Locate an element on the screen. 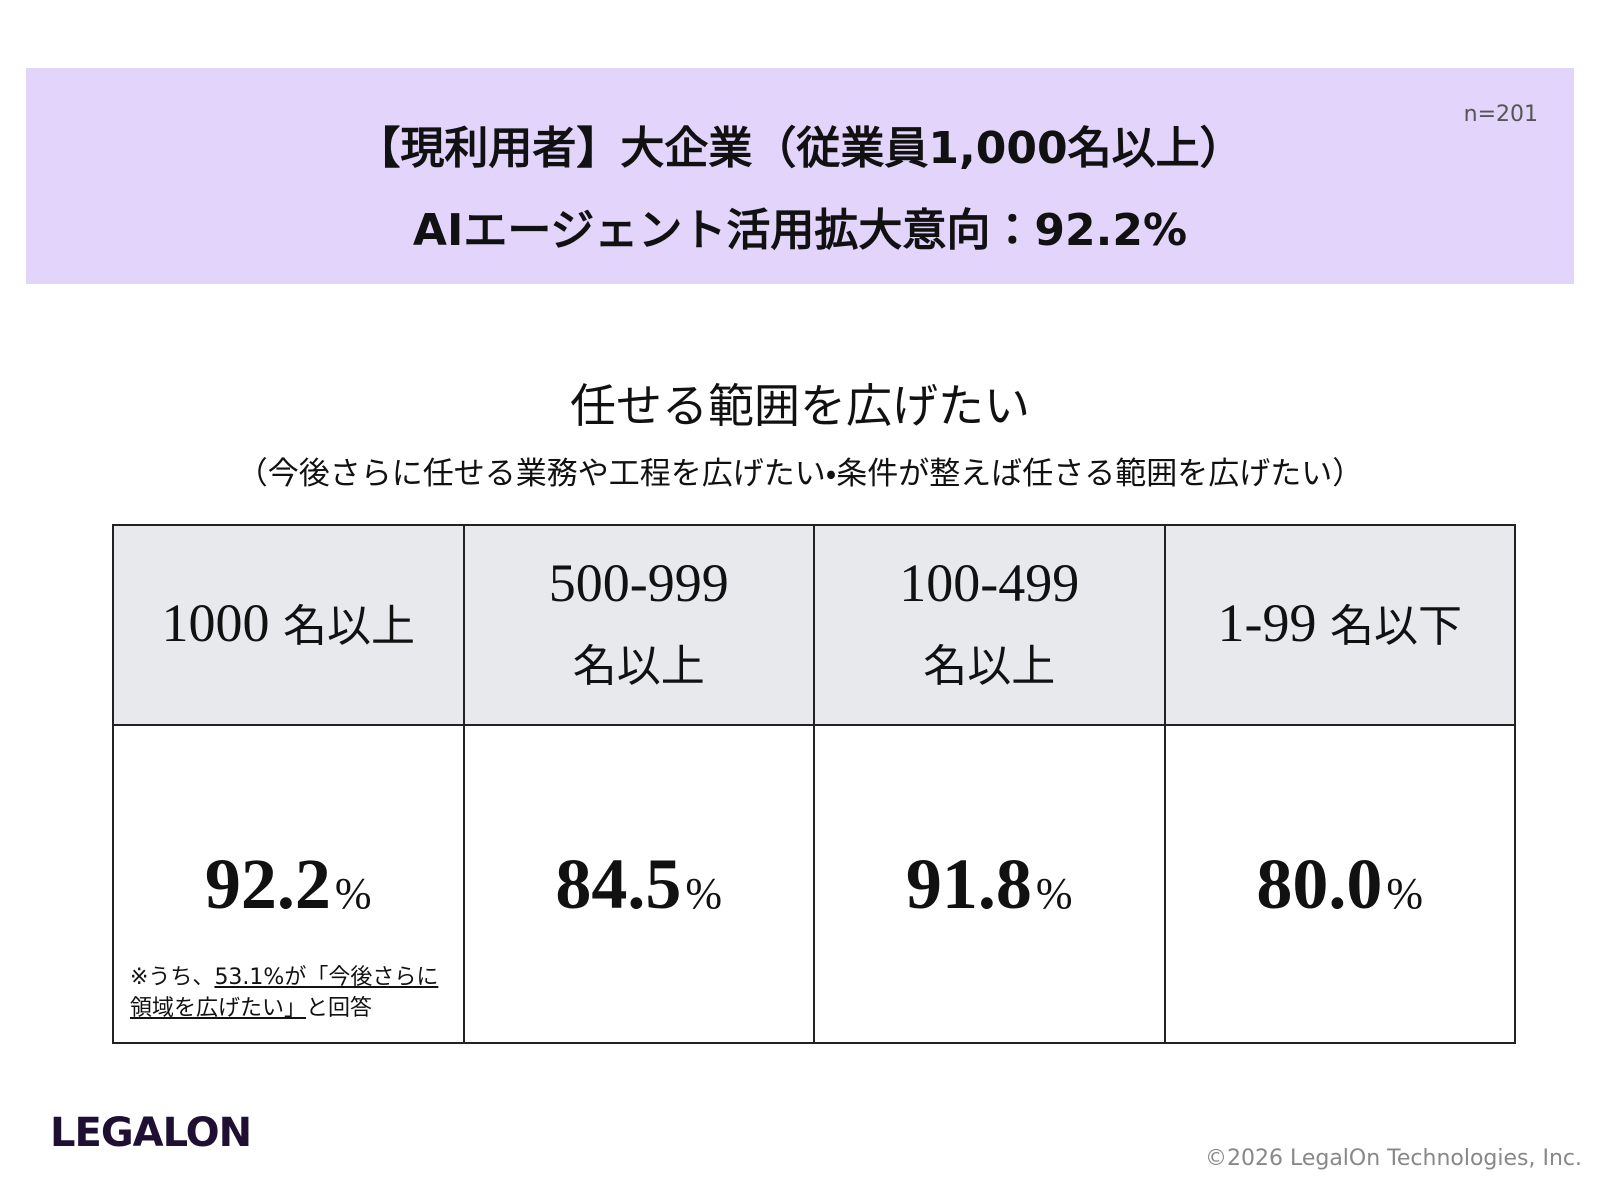  header-cell: 1000 名以上 is located at coordinates (288, 625).